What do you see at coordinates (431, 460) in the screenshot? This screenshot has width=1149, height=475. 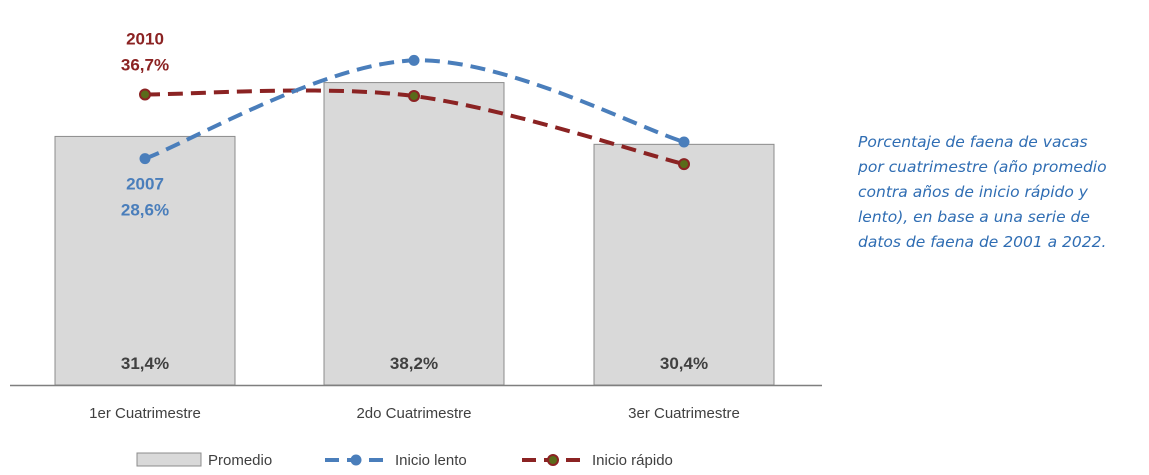 I see `legend-label-inicio-lento: Inicio lento` at bounding box center [431, 460].